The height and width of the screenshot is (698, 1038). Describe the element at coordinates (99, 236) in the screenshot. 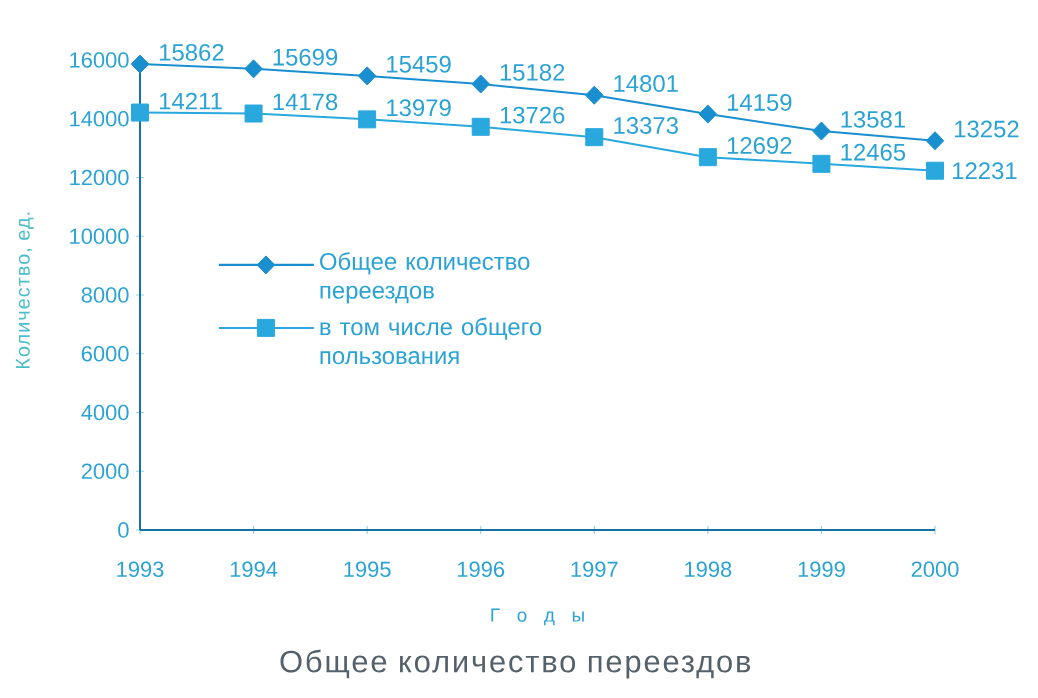

I see `y-tick-label: 10000` at that location.